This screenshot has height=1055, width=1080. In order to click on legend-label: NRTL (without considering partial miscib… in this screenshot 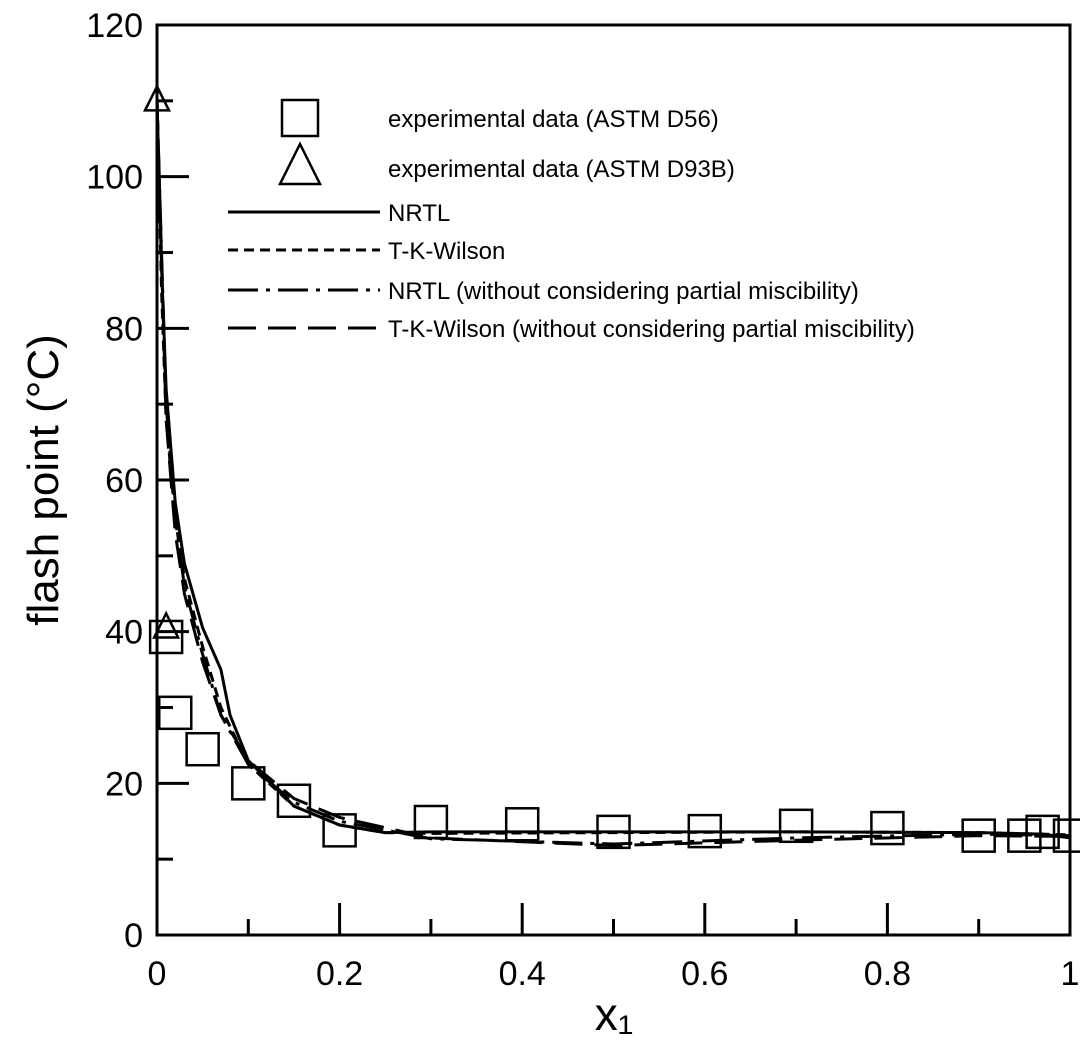, I will do `click(623, 291)`.